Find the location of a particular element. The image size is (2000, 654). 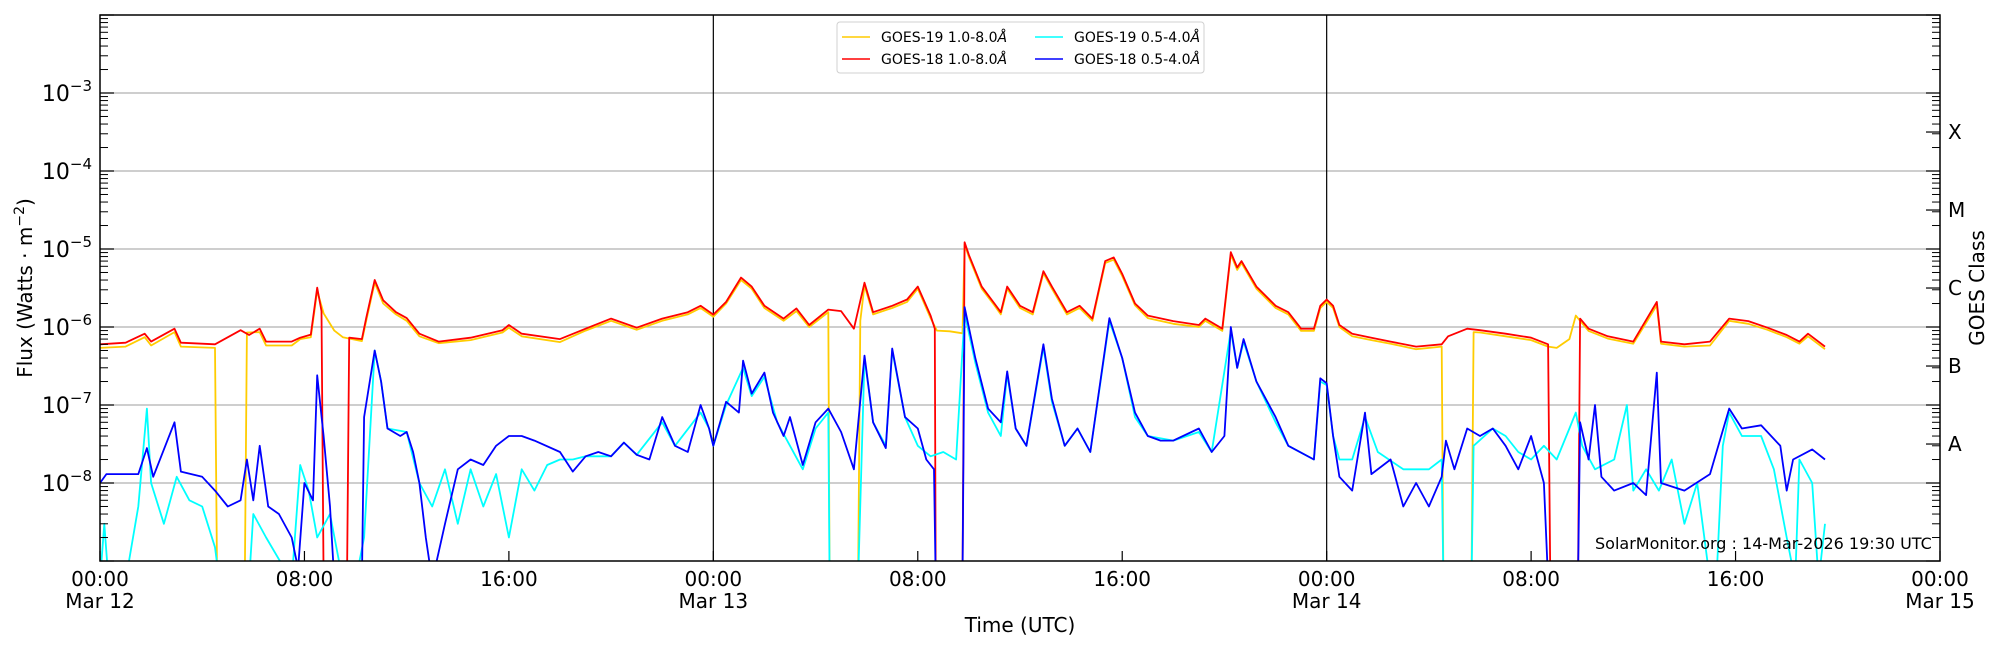

legend-label: GOES-18 1.0-8.0Å is located at coordinates (944, 59).